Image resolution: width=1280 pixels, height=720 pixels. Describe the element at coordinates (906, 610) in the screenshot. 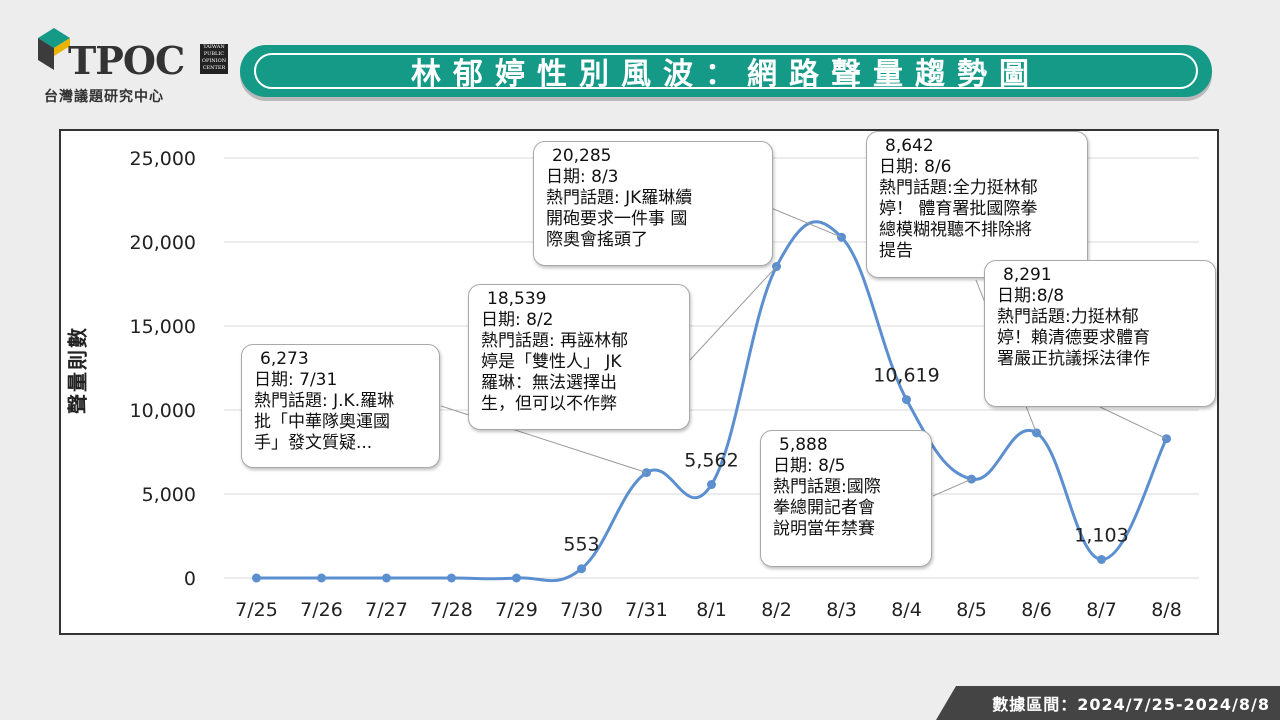

I see `x-tick-label: 8/4` at that location.